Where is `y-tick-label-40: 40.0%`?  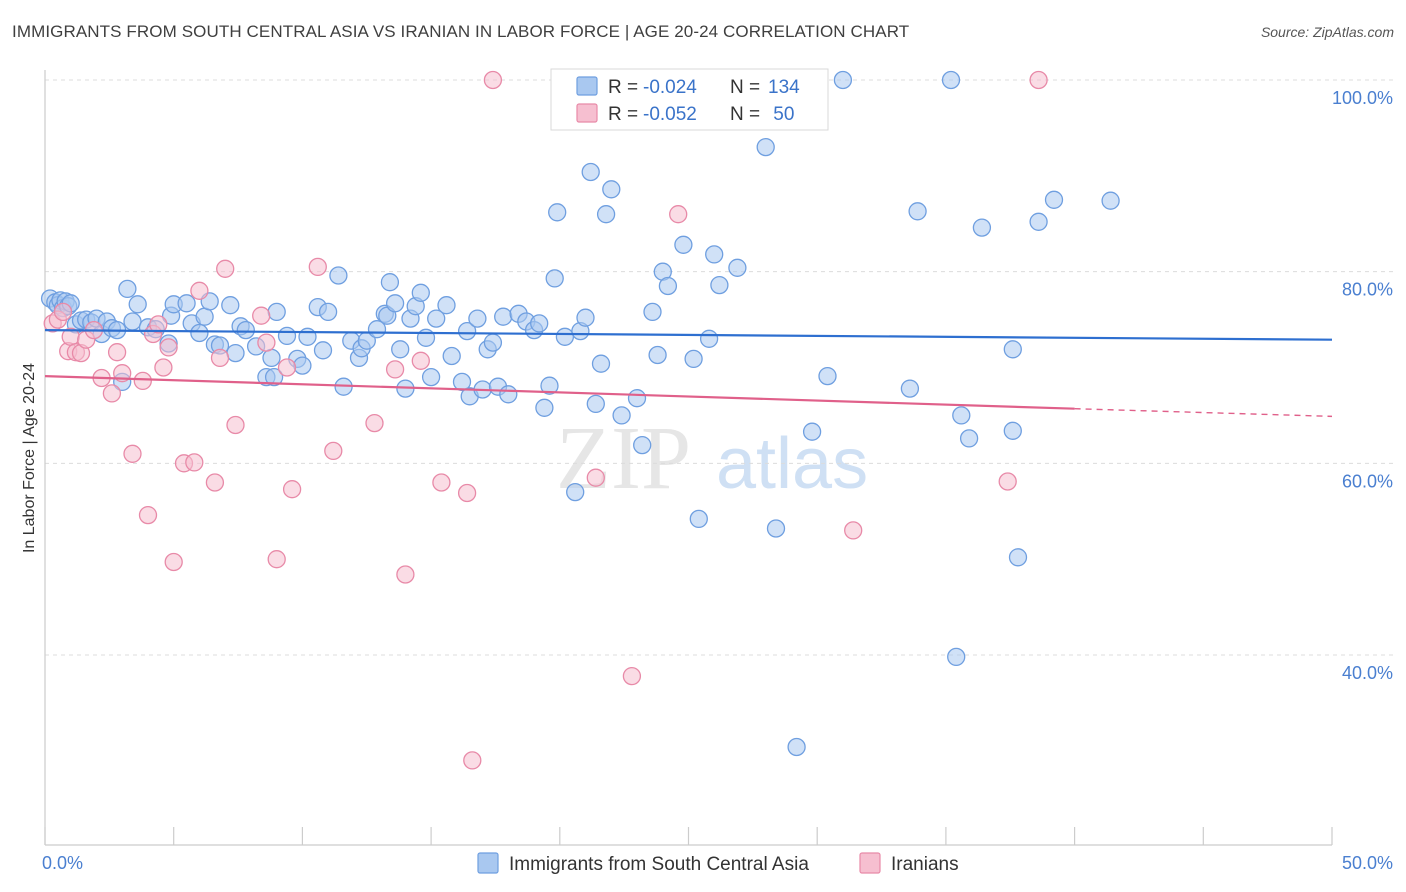
y-tick-label-40: 40.0% is located at coordinates (1367, 673).